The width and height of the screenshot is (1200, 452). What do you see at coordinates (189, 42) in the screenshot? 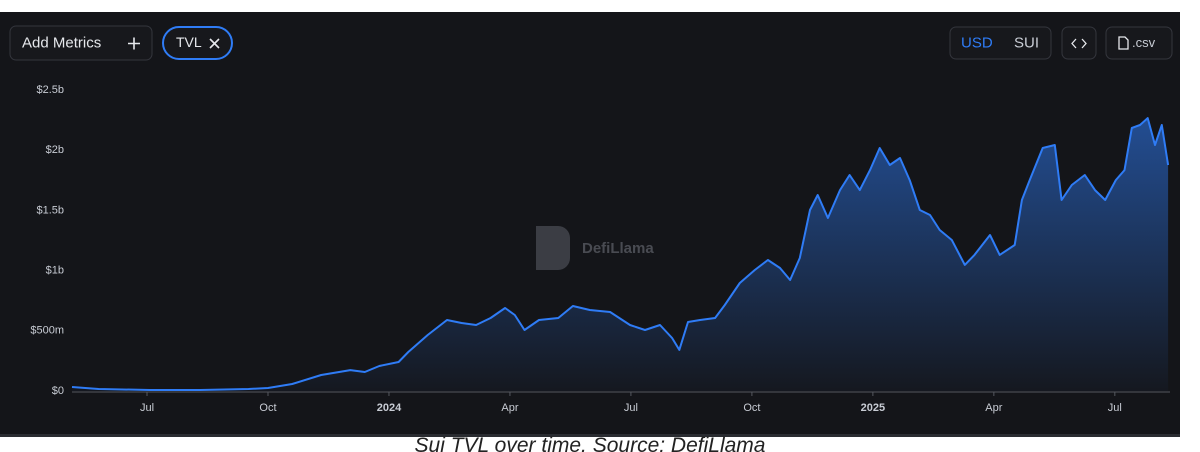
I see `tvl-chip-label: TVL` at bounding box center [189, 42].